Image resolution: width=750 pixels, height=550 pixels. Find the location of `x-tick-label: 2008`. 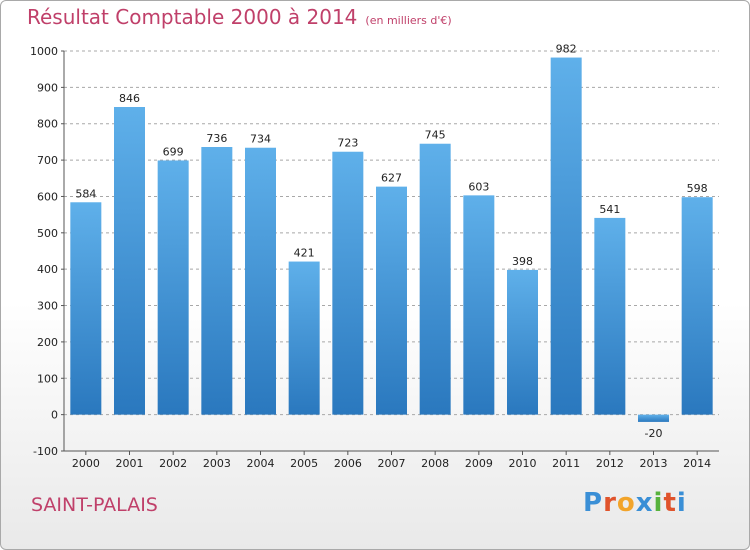

x-tick-label: 2008 is located at coordinates (435, 463).